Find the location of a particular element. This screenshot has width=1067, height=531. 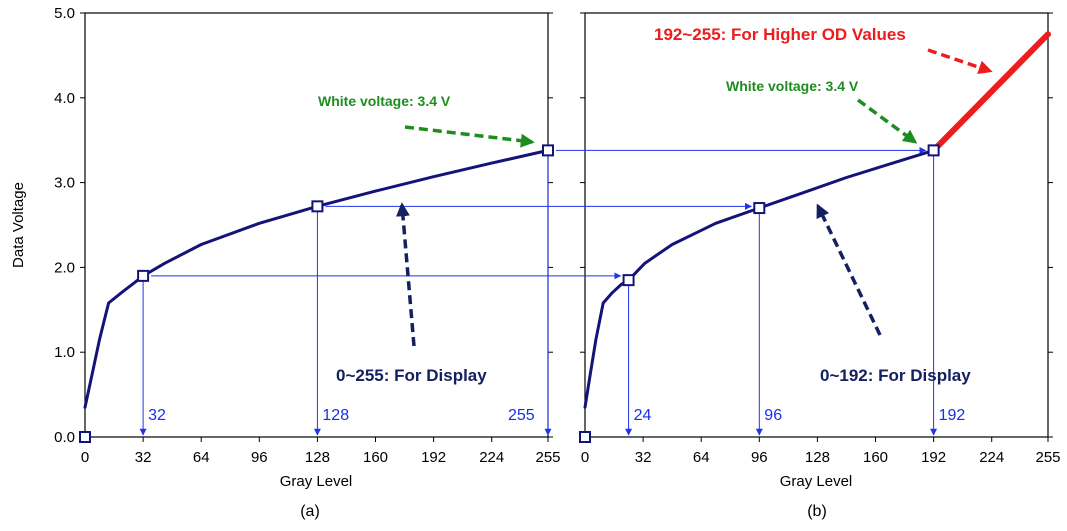

panel-a-x-tick-label: 64 is located at coordinates (201, 457).